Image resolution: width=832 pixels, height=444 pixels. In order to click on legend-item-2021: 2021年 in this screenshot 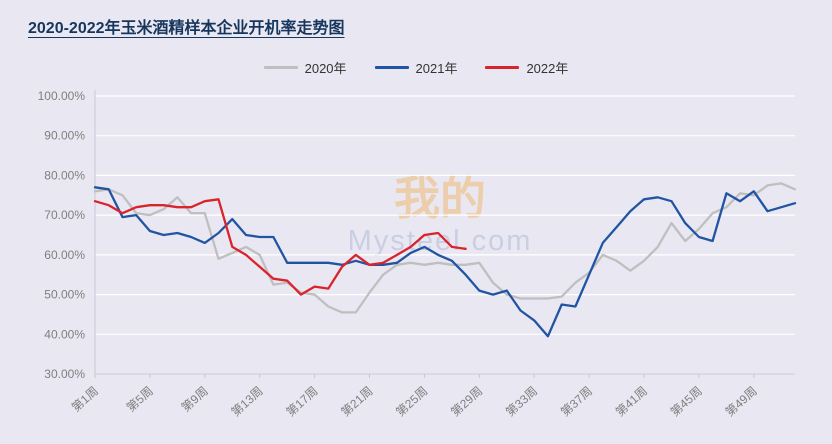, I will do `click(416, 67)`.